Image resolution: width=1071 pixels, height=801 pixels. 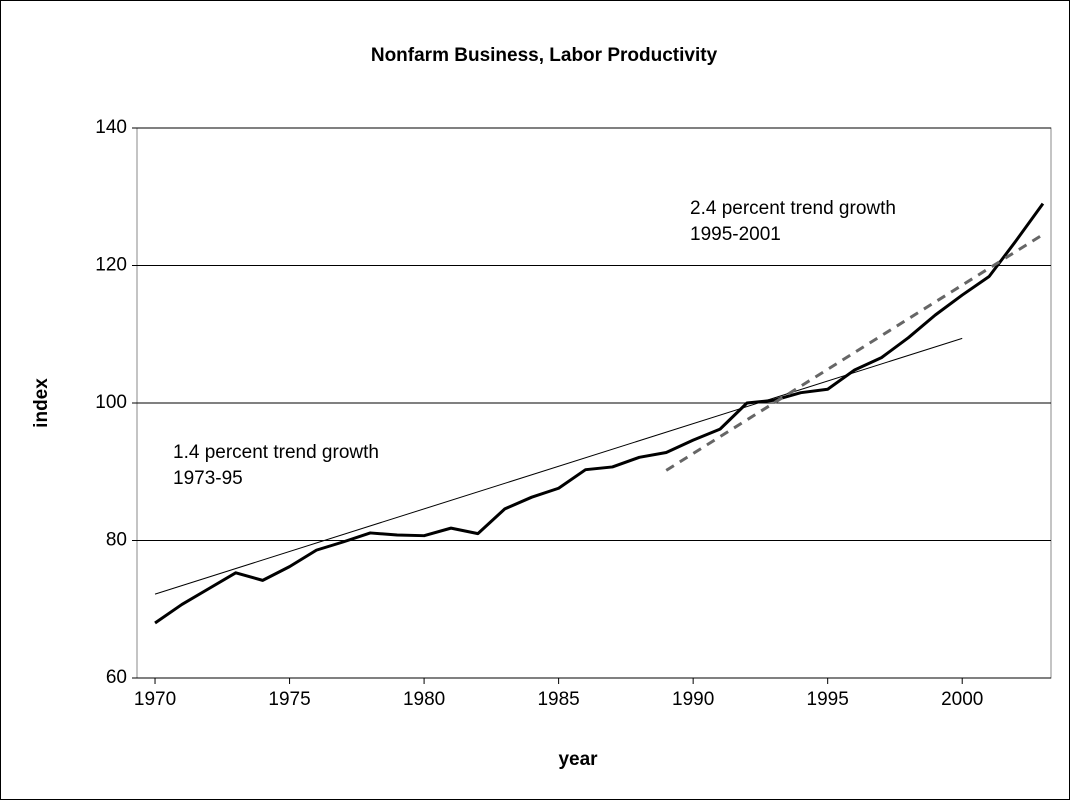 I want to click on series-line, so click(x=854, y=352).